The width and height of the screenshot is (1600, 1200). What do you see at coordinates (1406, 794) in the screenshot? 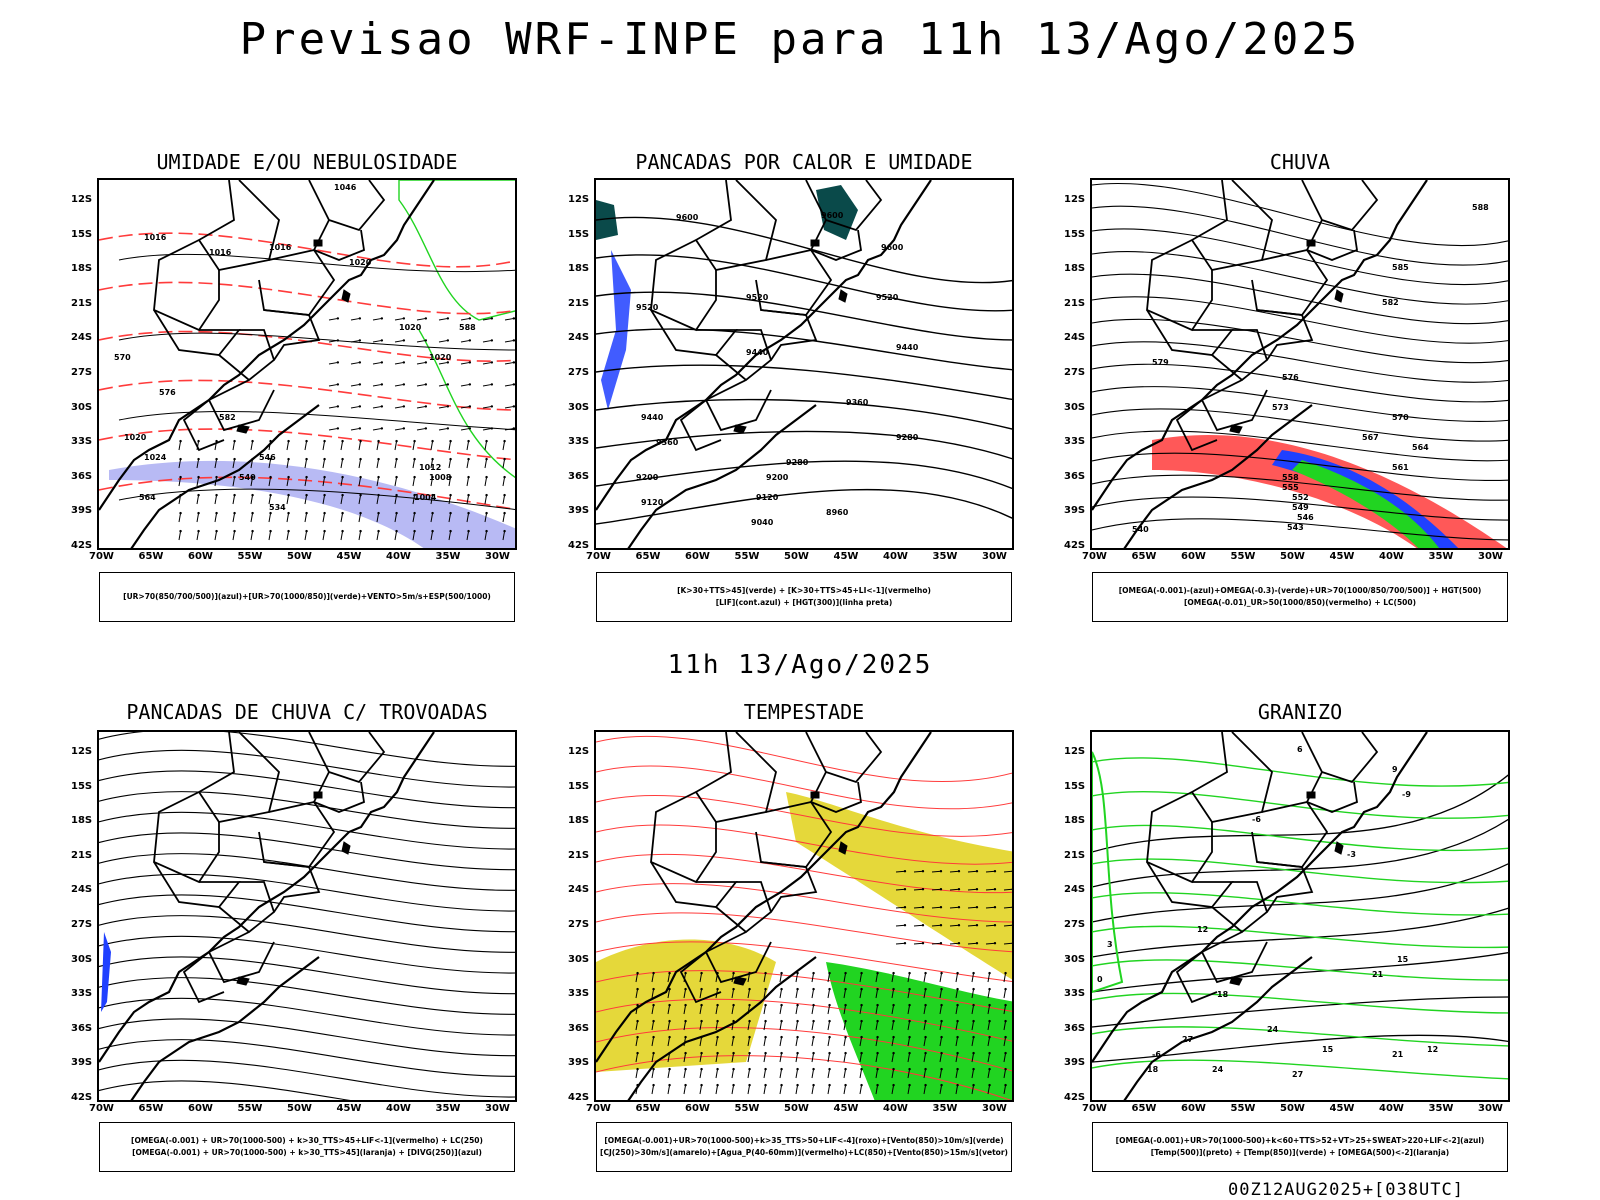
I see `contour-label: -9` at bounding box center [1406, 794].